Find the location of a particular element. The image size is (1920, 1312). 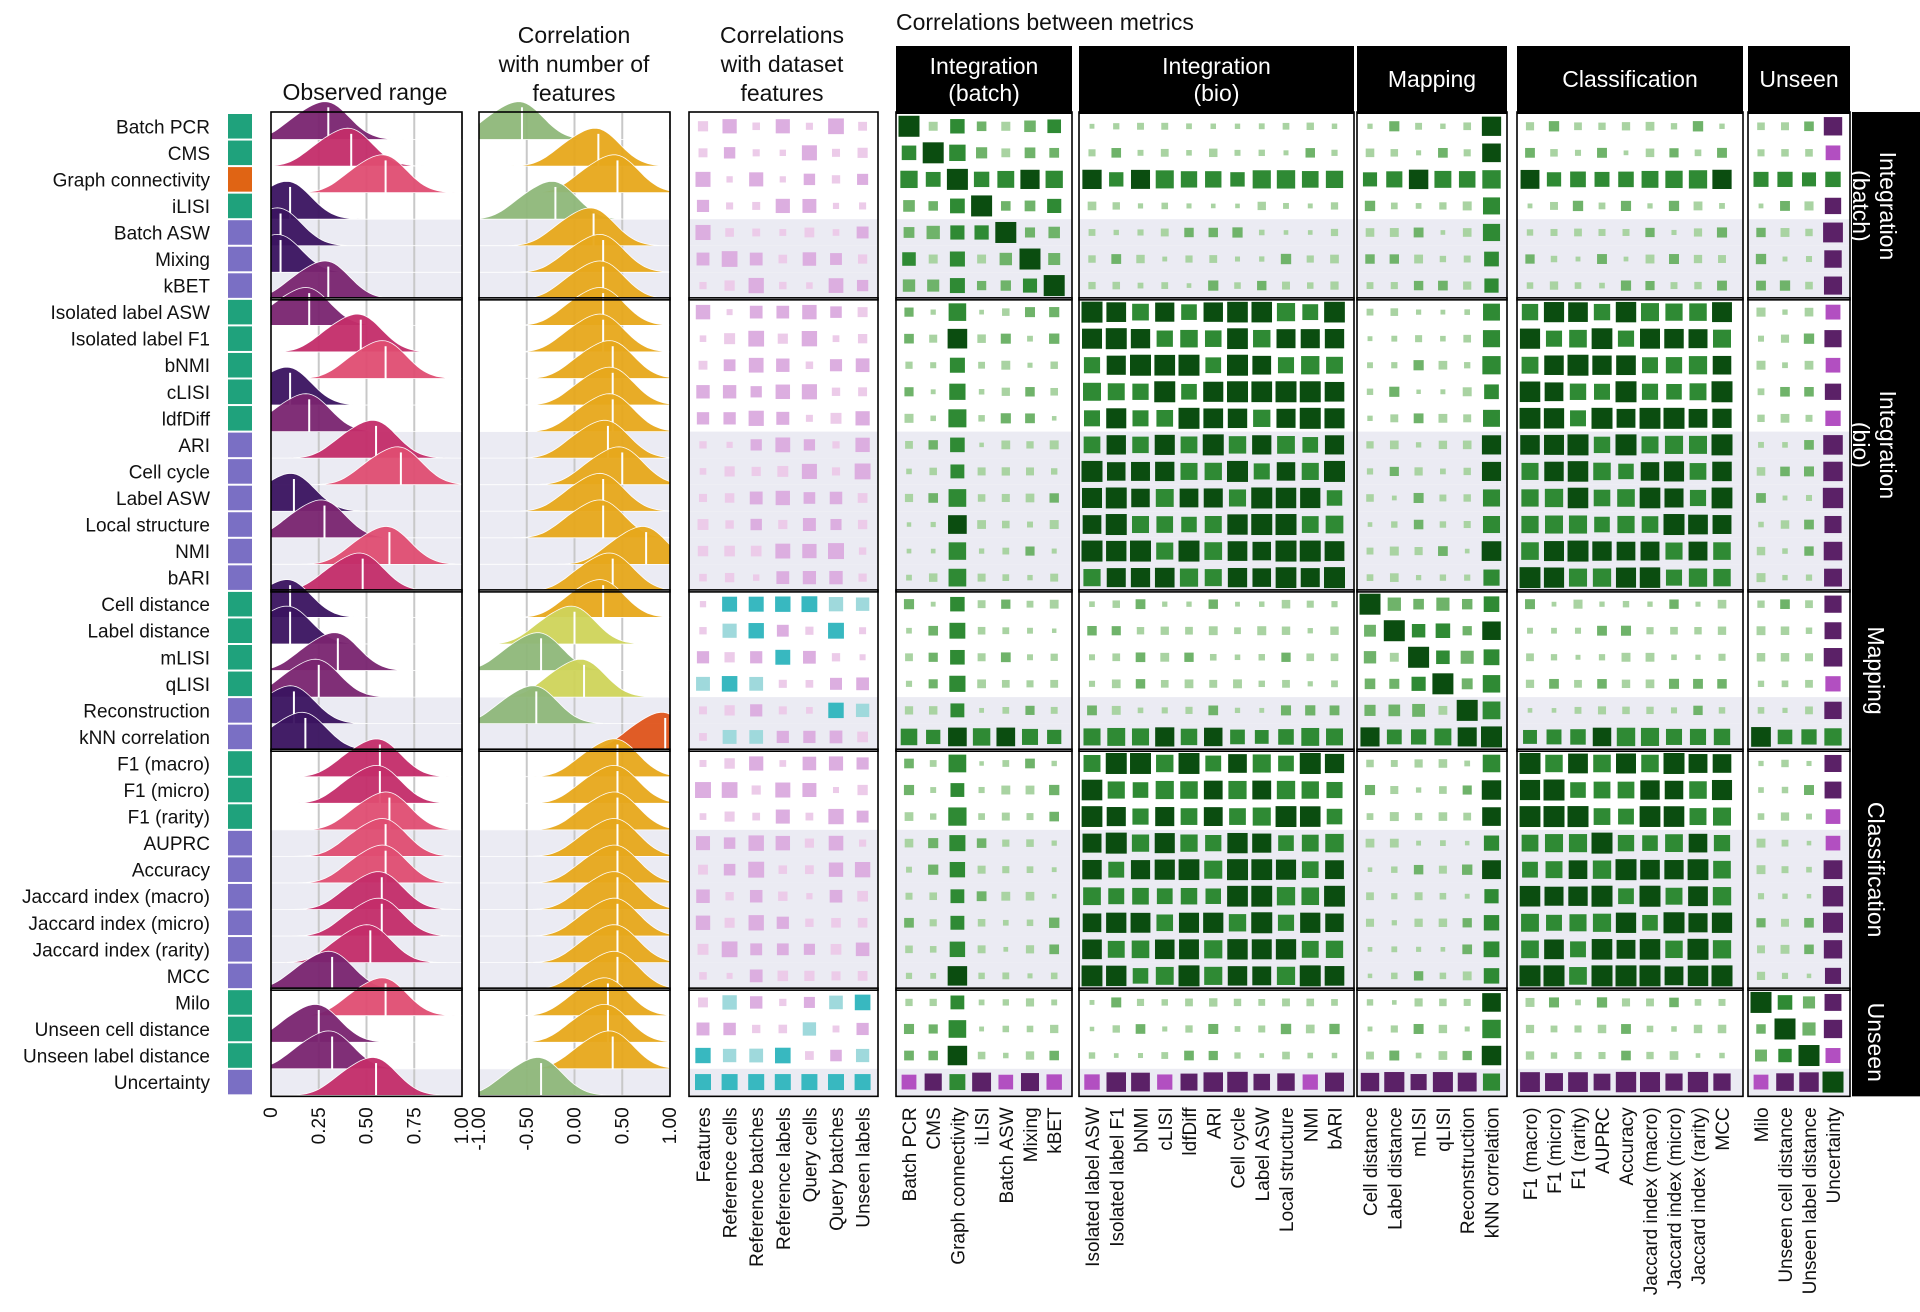

blue-row-shade is located at coordinates (1432, 869).